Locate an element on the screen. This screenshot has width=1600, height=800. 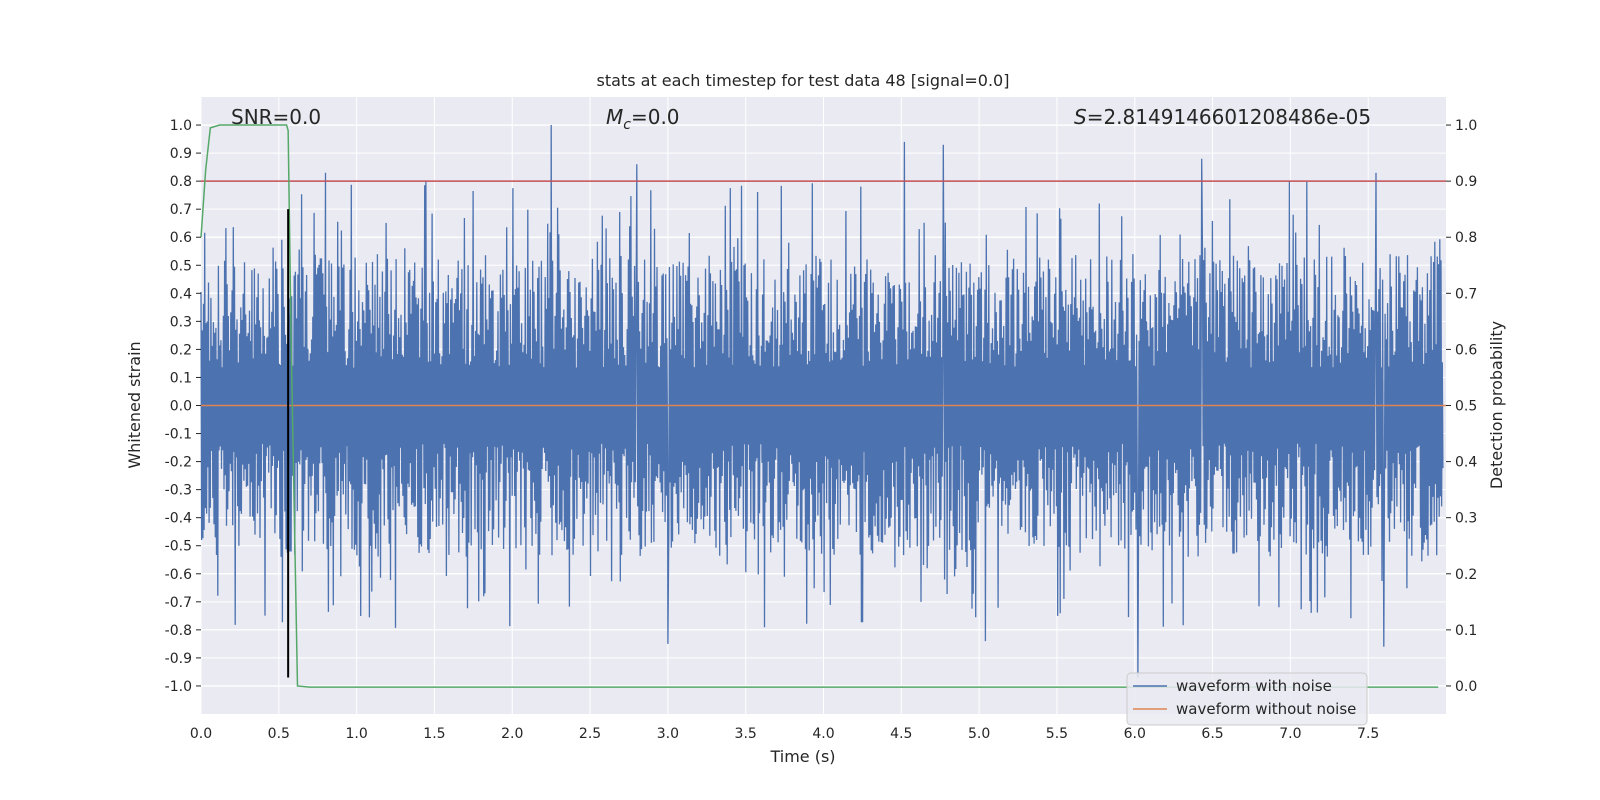
mc-annotation: Mc=0.0 is located at coordinates (643, 119).